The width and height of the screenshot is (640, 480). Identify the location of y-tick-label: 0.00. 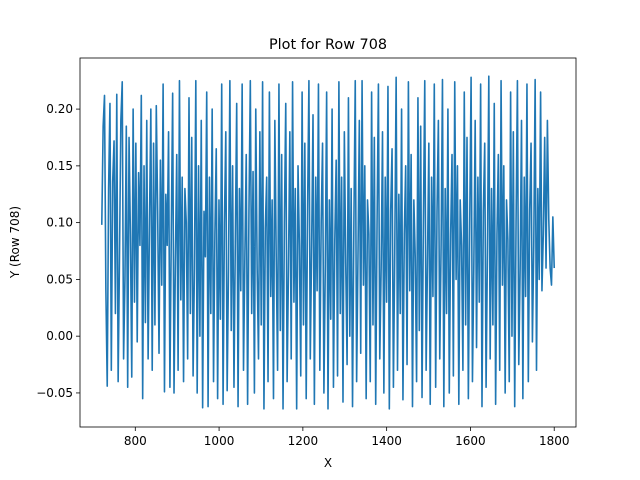
(59, 336).